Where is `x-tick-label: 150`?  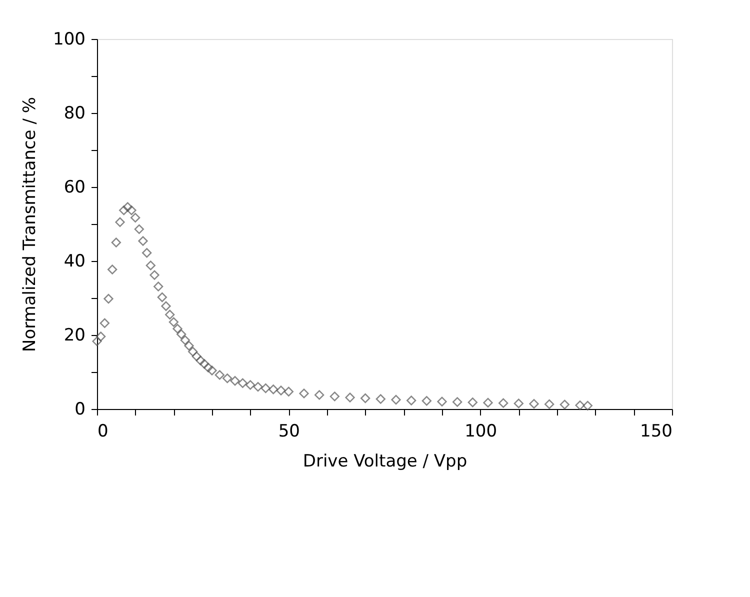
x-tick-label: 150 is located at coordinates (656, 432).